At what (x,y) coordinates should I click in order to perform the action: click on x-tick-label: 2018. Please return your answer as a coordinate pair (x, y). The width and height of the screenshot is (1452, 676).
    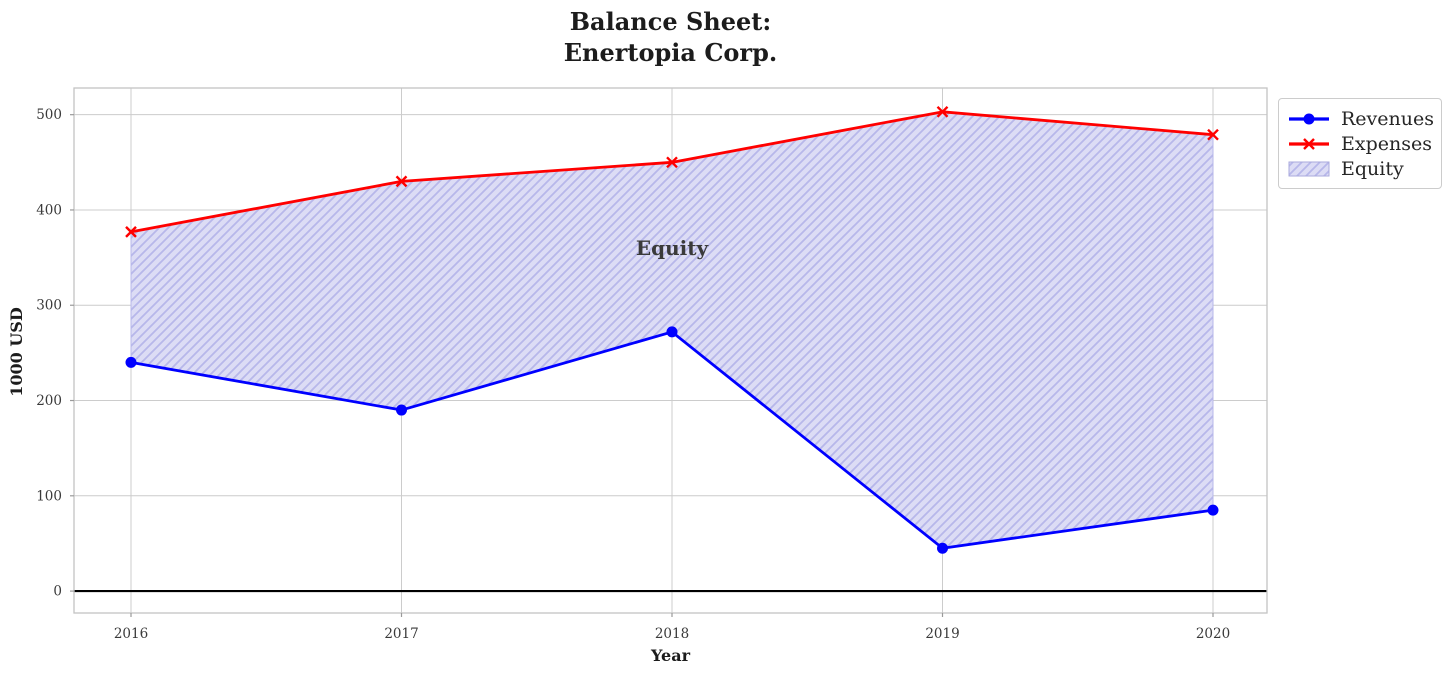
    Looking at the image, I should click on (672, 634).